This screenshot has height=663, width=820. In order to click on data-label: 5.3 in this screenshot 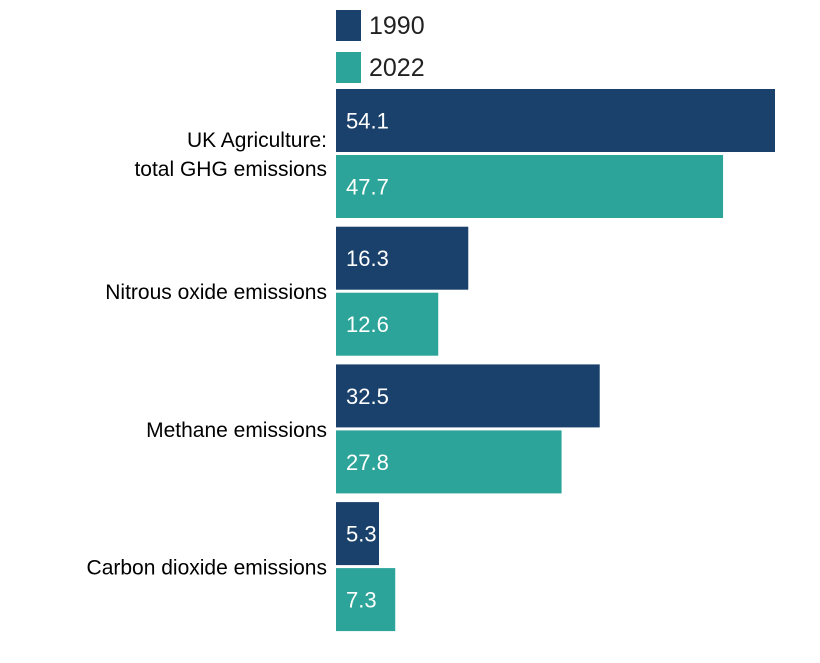, I will do `click(361, 534)`.